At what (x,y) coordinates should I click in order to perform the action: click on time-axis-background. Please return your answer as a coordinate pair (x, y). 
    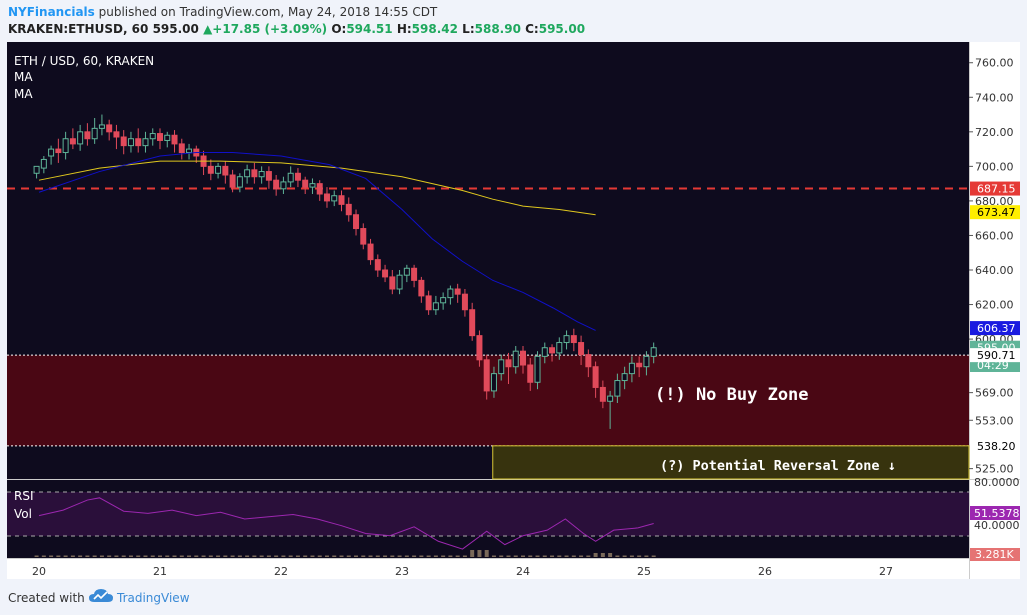
    Looking at the image, I should click on (488, 568).